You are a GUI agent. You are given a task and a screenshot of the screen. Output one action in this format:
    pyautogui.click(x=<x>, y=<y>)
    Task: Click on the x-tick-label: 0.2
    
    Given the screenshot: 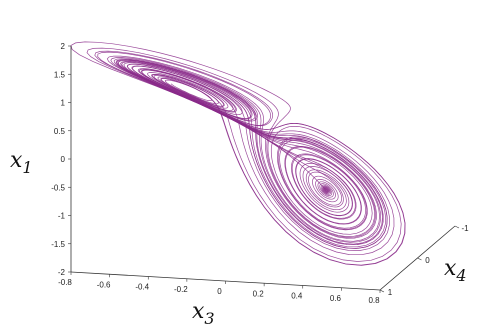 What is the action you would take?
    pyautogui.click(x=259, y=293)
    